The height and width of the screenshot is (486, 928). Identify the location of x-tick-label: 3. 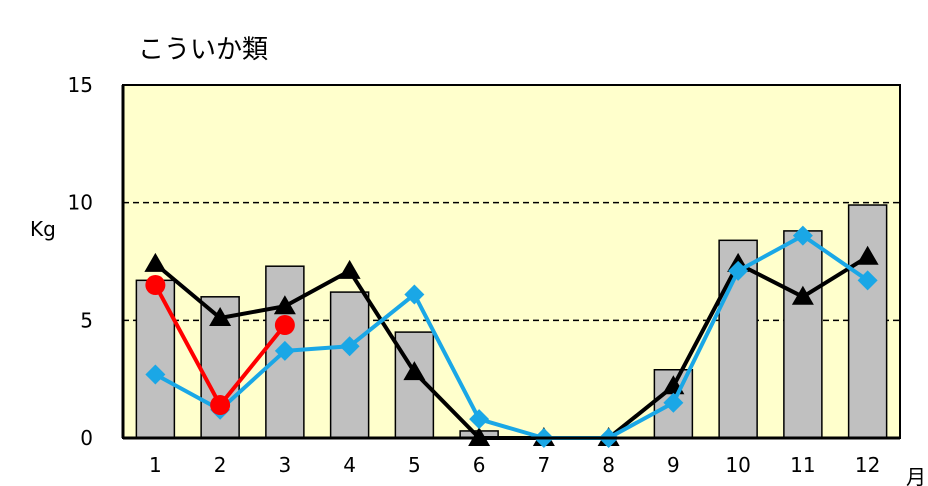
(285, 465).